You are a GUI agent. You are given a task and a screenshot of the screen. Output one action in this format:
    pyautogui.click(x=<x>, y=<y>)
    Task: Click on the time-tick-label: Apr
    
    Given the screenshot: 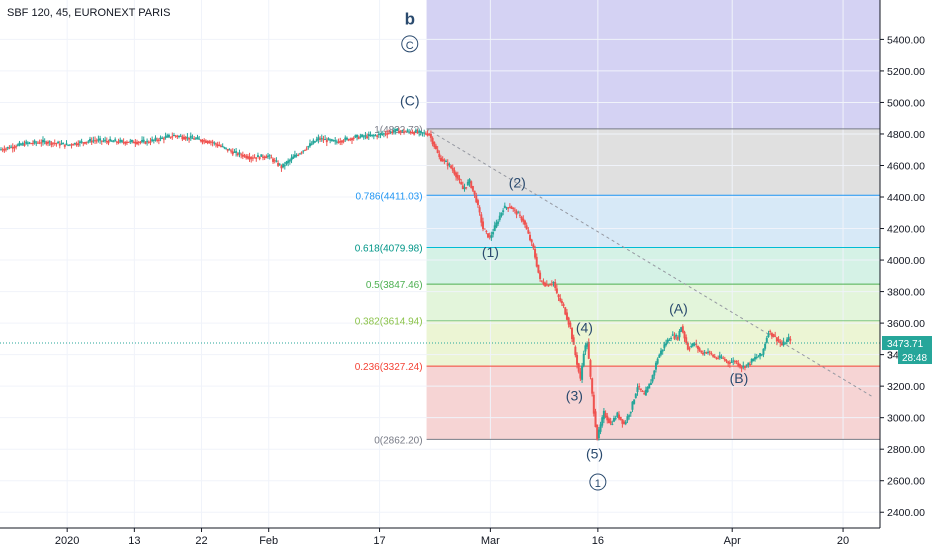 What is the action you would take?
    pyautogui.click(x=732, y=541)
    